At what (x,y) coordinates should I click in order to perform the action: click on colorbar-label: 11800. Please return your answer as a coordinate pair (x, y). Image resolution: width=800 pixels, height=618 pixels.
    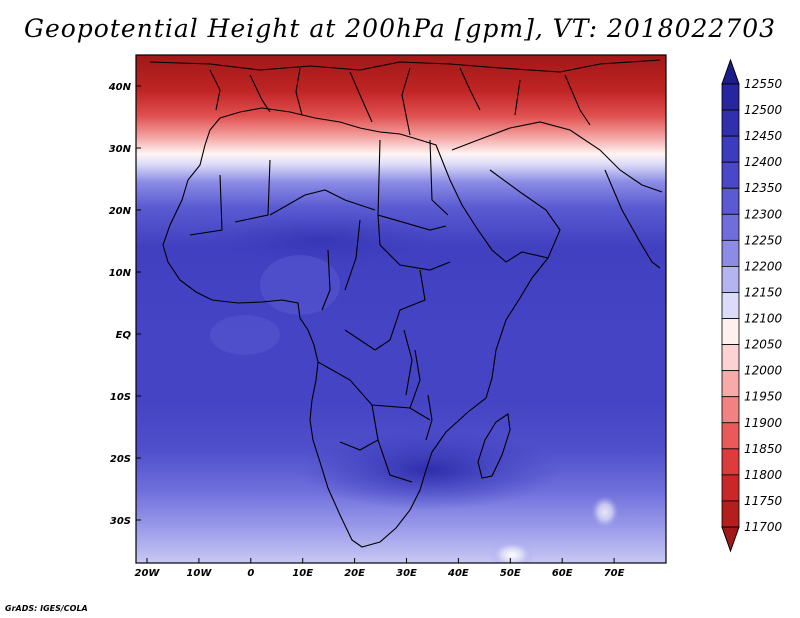
    Looking at the image, I should click on (763, 475).